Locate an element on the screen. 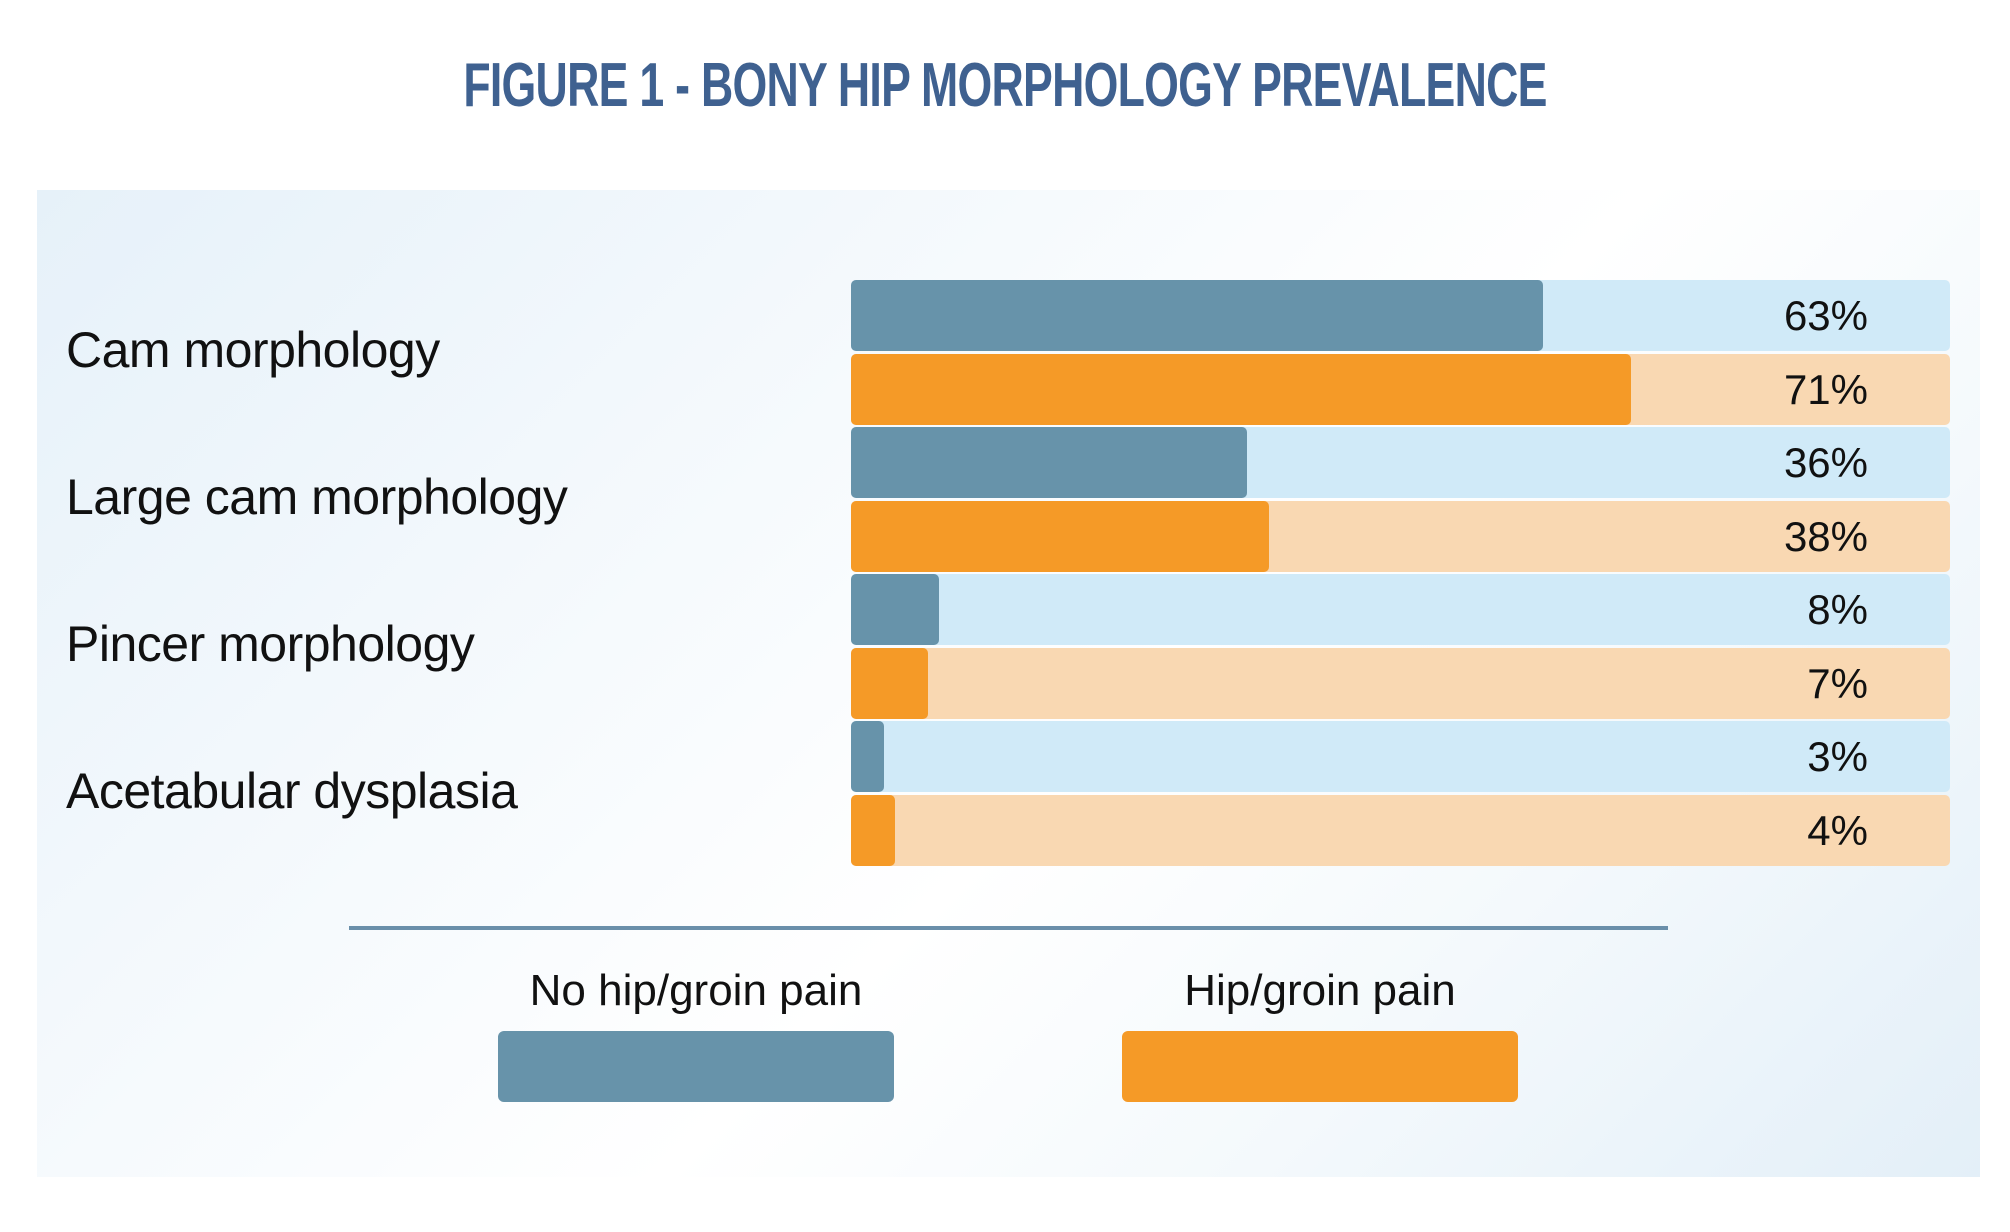 Image resolution: width=2010 pixels, height=1232 pixels. bar-track: 36% is located at coordinates (1400, 462).